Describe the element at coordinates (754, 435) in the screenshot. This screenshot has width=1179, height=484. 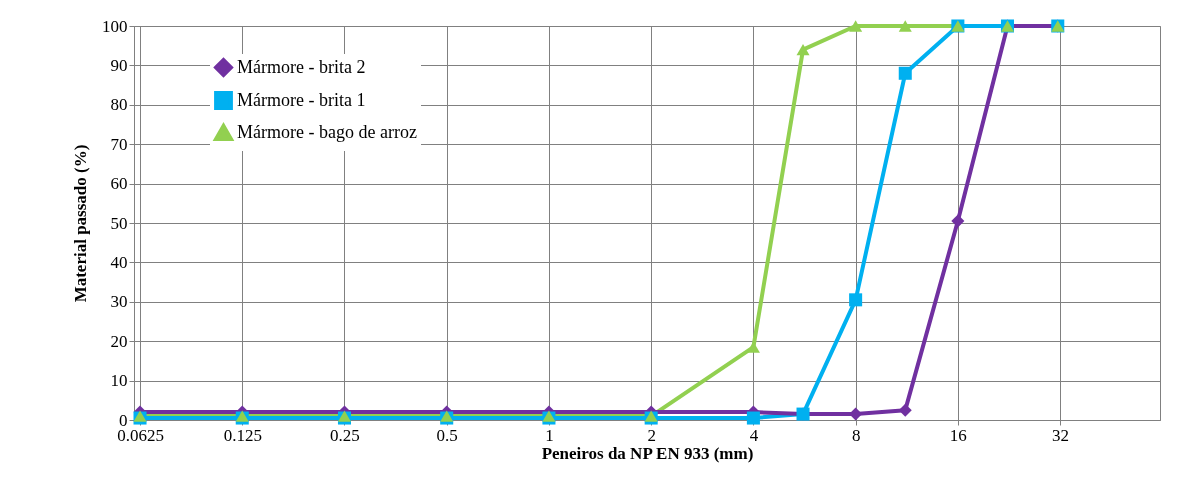
I see `x-tick-label: 4` at that location.